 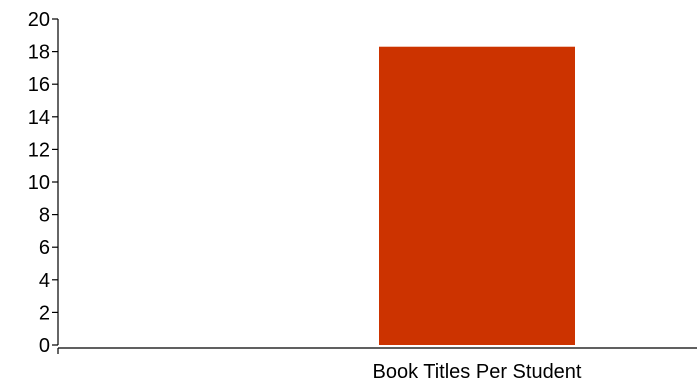 What do you see at coordinates (39, 20) in the screenshot?
I see `y-tick-label: 20` at bounding box center [39, 20].